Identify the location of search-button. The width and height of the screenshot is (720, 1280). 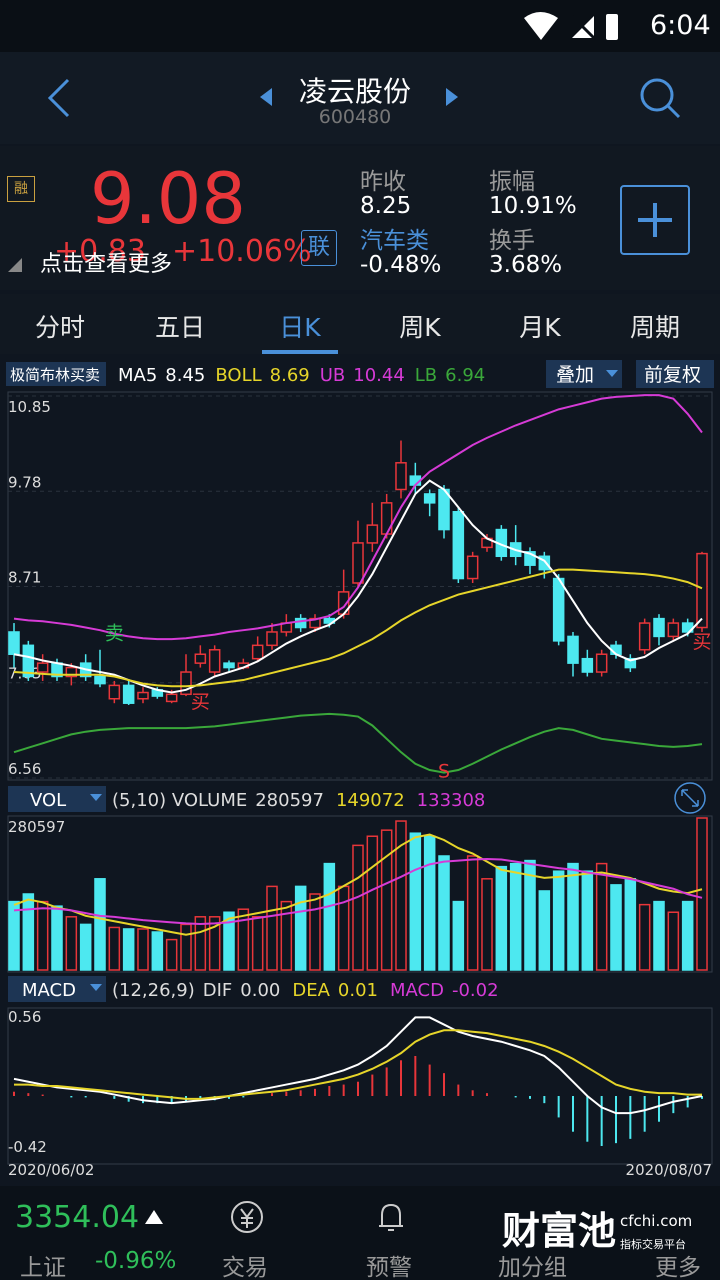
(660, 98).